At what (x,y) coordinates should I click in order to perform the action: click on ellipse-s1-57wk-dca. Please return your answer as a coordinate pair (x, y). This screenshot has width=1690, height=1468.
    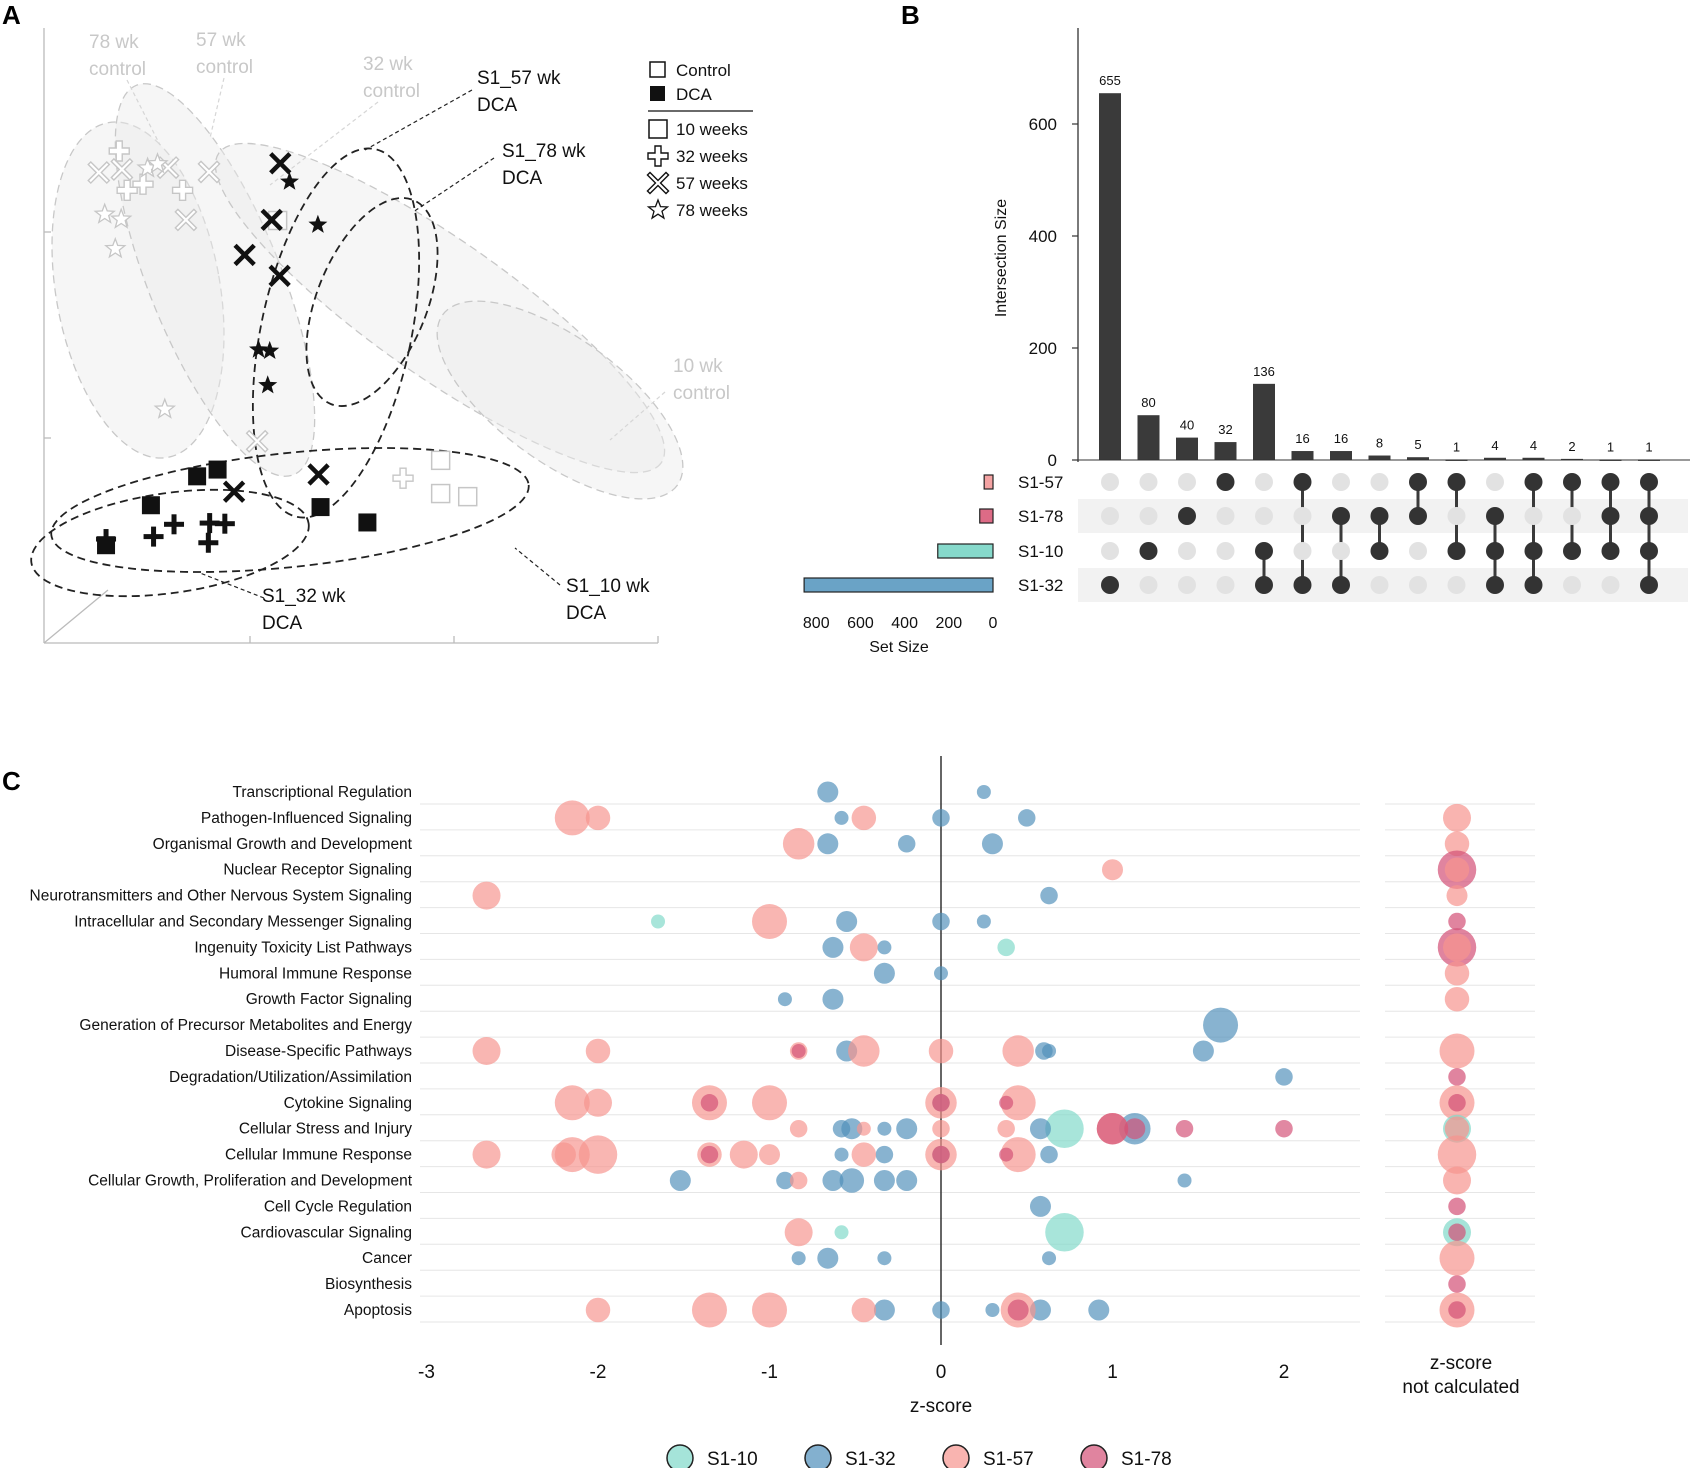
    Looking at the image, I should click on (336, 333).